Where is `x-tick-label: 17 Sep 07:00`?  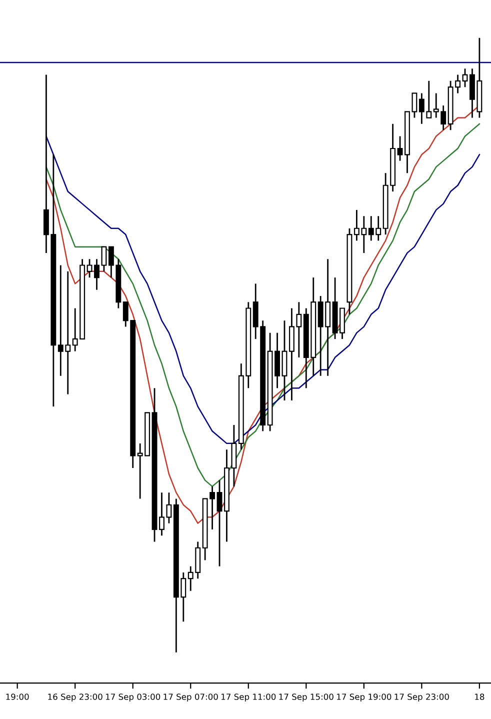
x-tick-label: 17 Sep 07:00 is located at coordinates (191, 698).